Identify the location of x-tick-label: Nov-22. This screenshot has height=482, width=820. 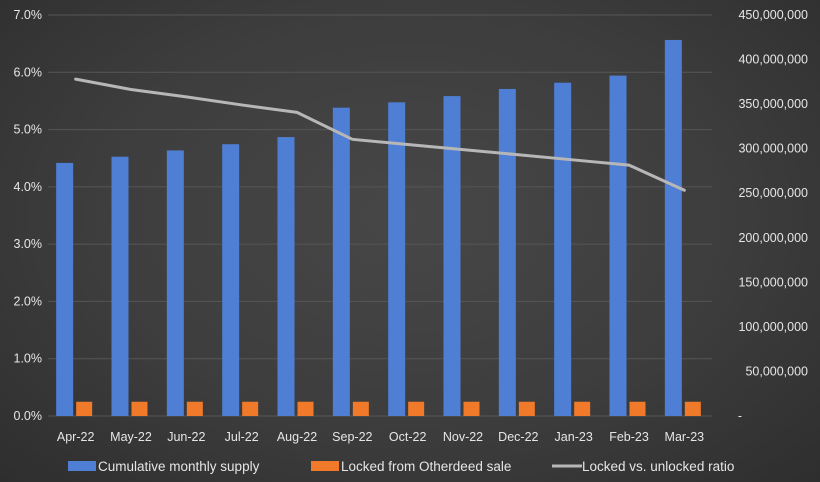
(463, 437).